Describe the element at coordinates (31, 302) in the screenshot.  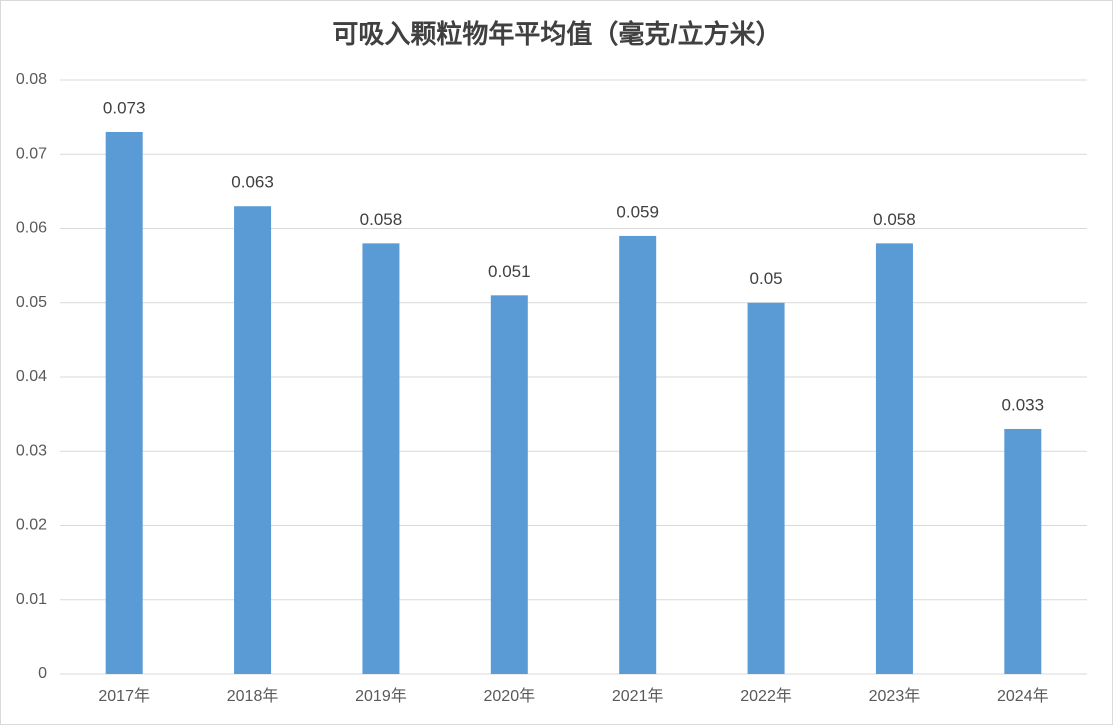
I see `y-tick-label: 0.05` at that location.